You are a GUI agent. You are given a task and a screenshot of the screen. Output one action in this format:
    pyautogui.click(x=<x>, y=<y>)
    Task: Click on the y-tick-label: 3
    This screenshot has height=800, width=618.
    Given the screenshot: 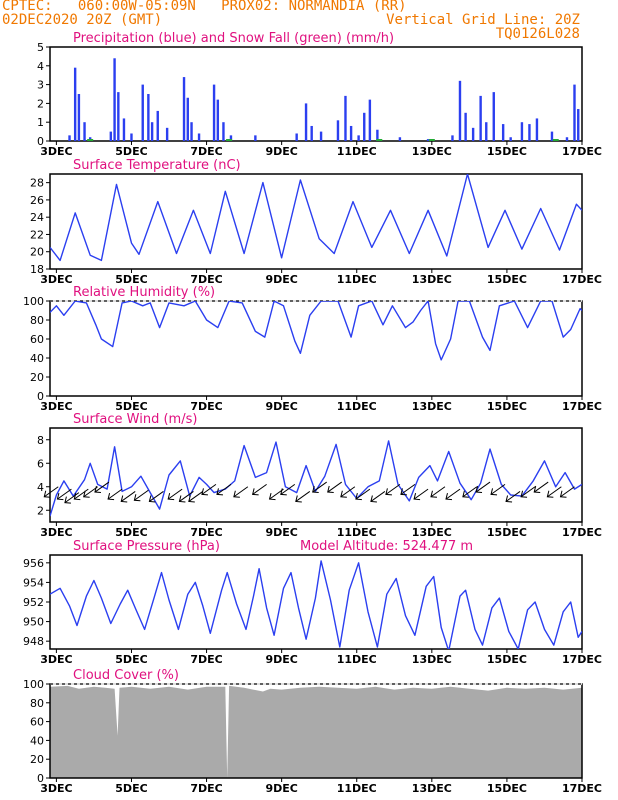 What is the action you would take?
    pyautogui.click(x=40, y=85)
    